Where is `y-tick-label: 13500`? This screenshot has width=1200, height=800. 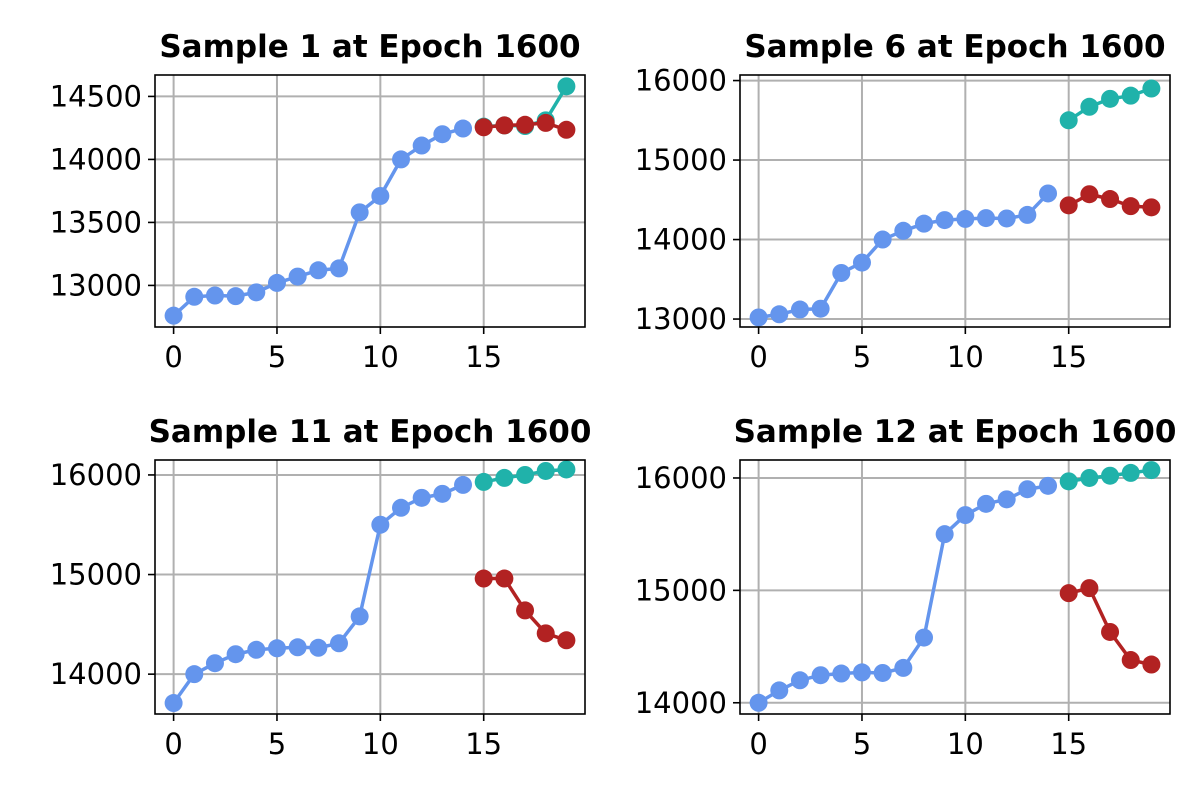 y-tick-label: 13500 is located at coordinates (96, 222).